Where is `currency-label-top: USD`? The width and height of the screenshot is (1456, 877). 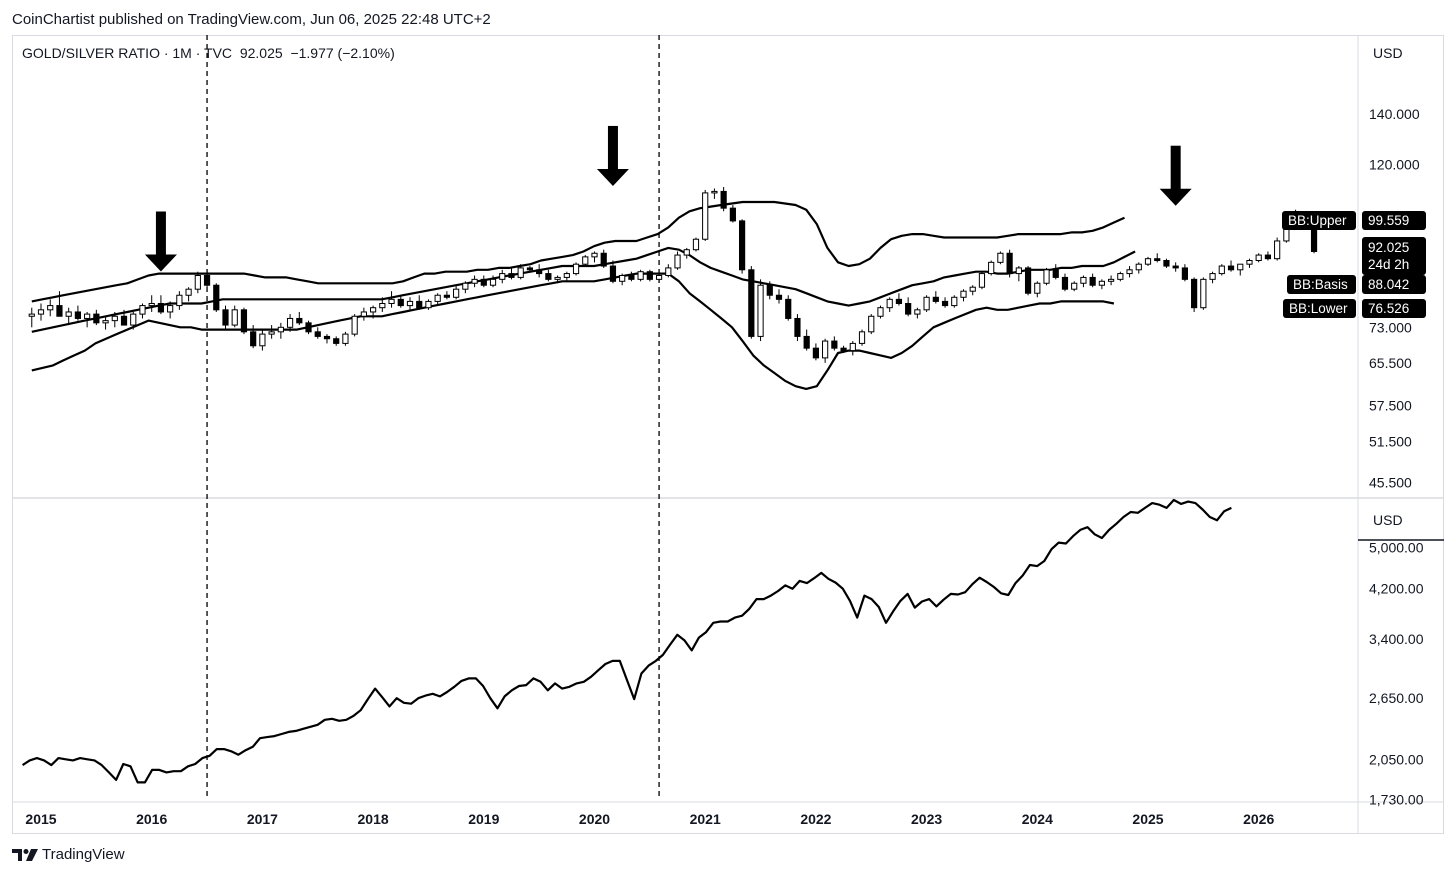
currency-label-top: USD is located at coordinates (1388, 53).